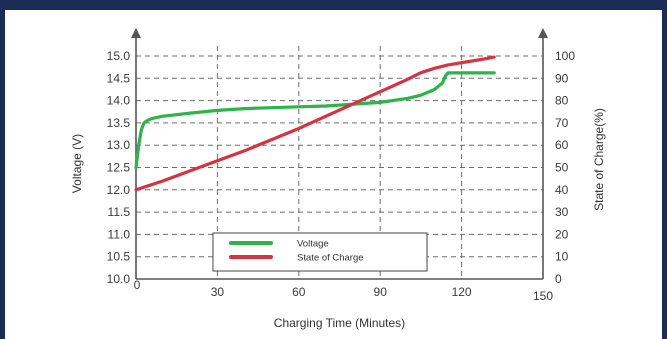 This screenshot has width=667, height=339. Describe the element at coordinates (562, 234) in the screenshot. I see `y-right-tick-label: 20` at that location.